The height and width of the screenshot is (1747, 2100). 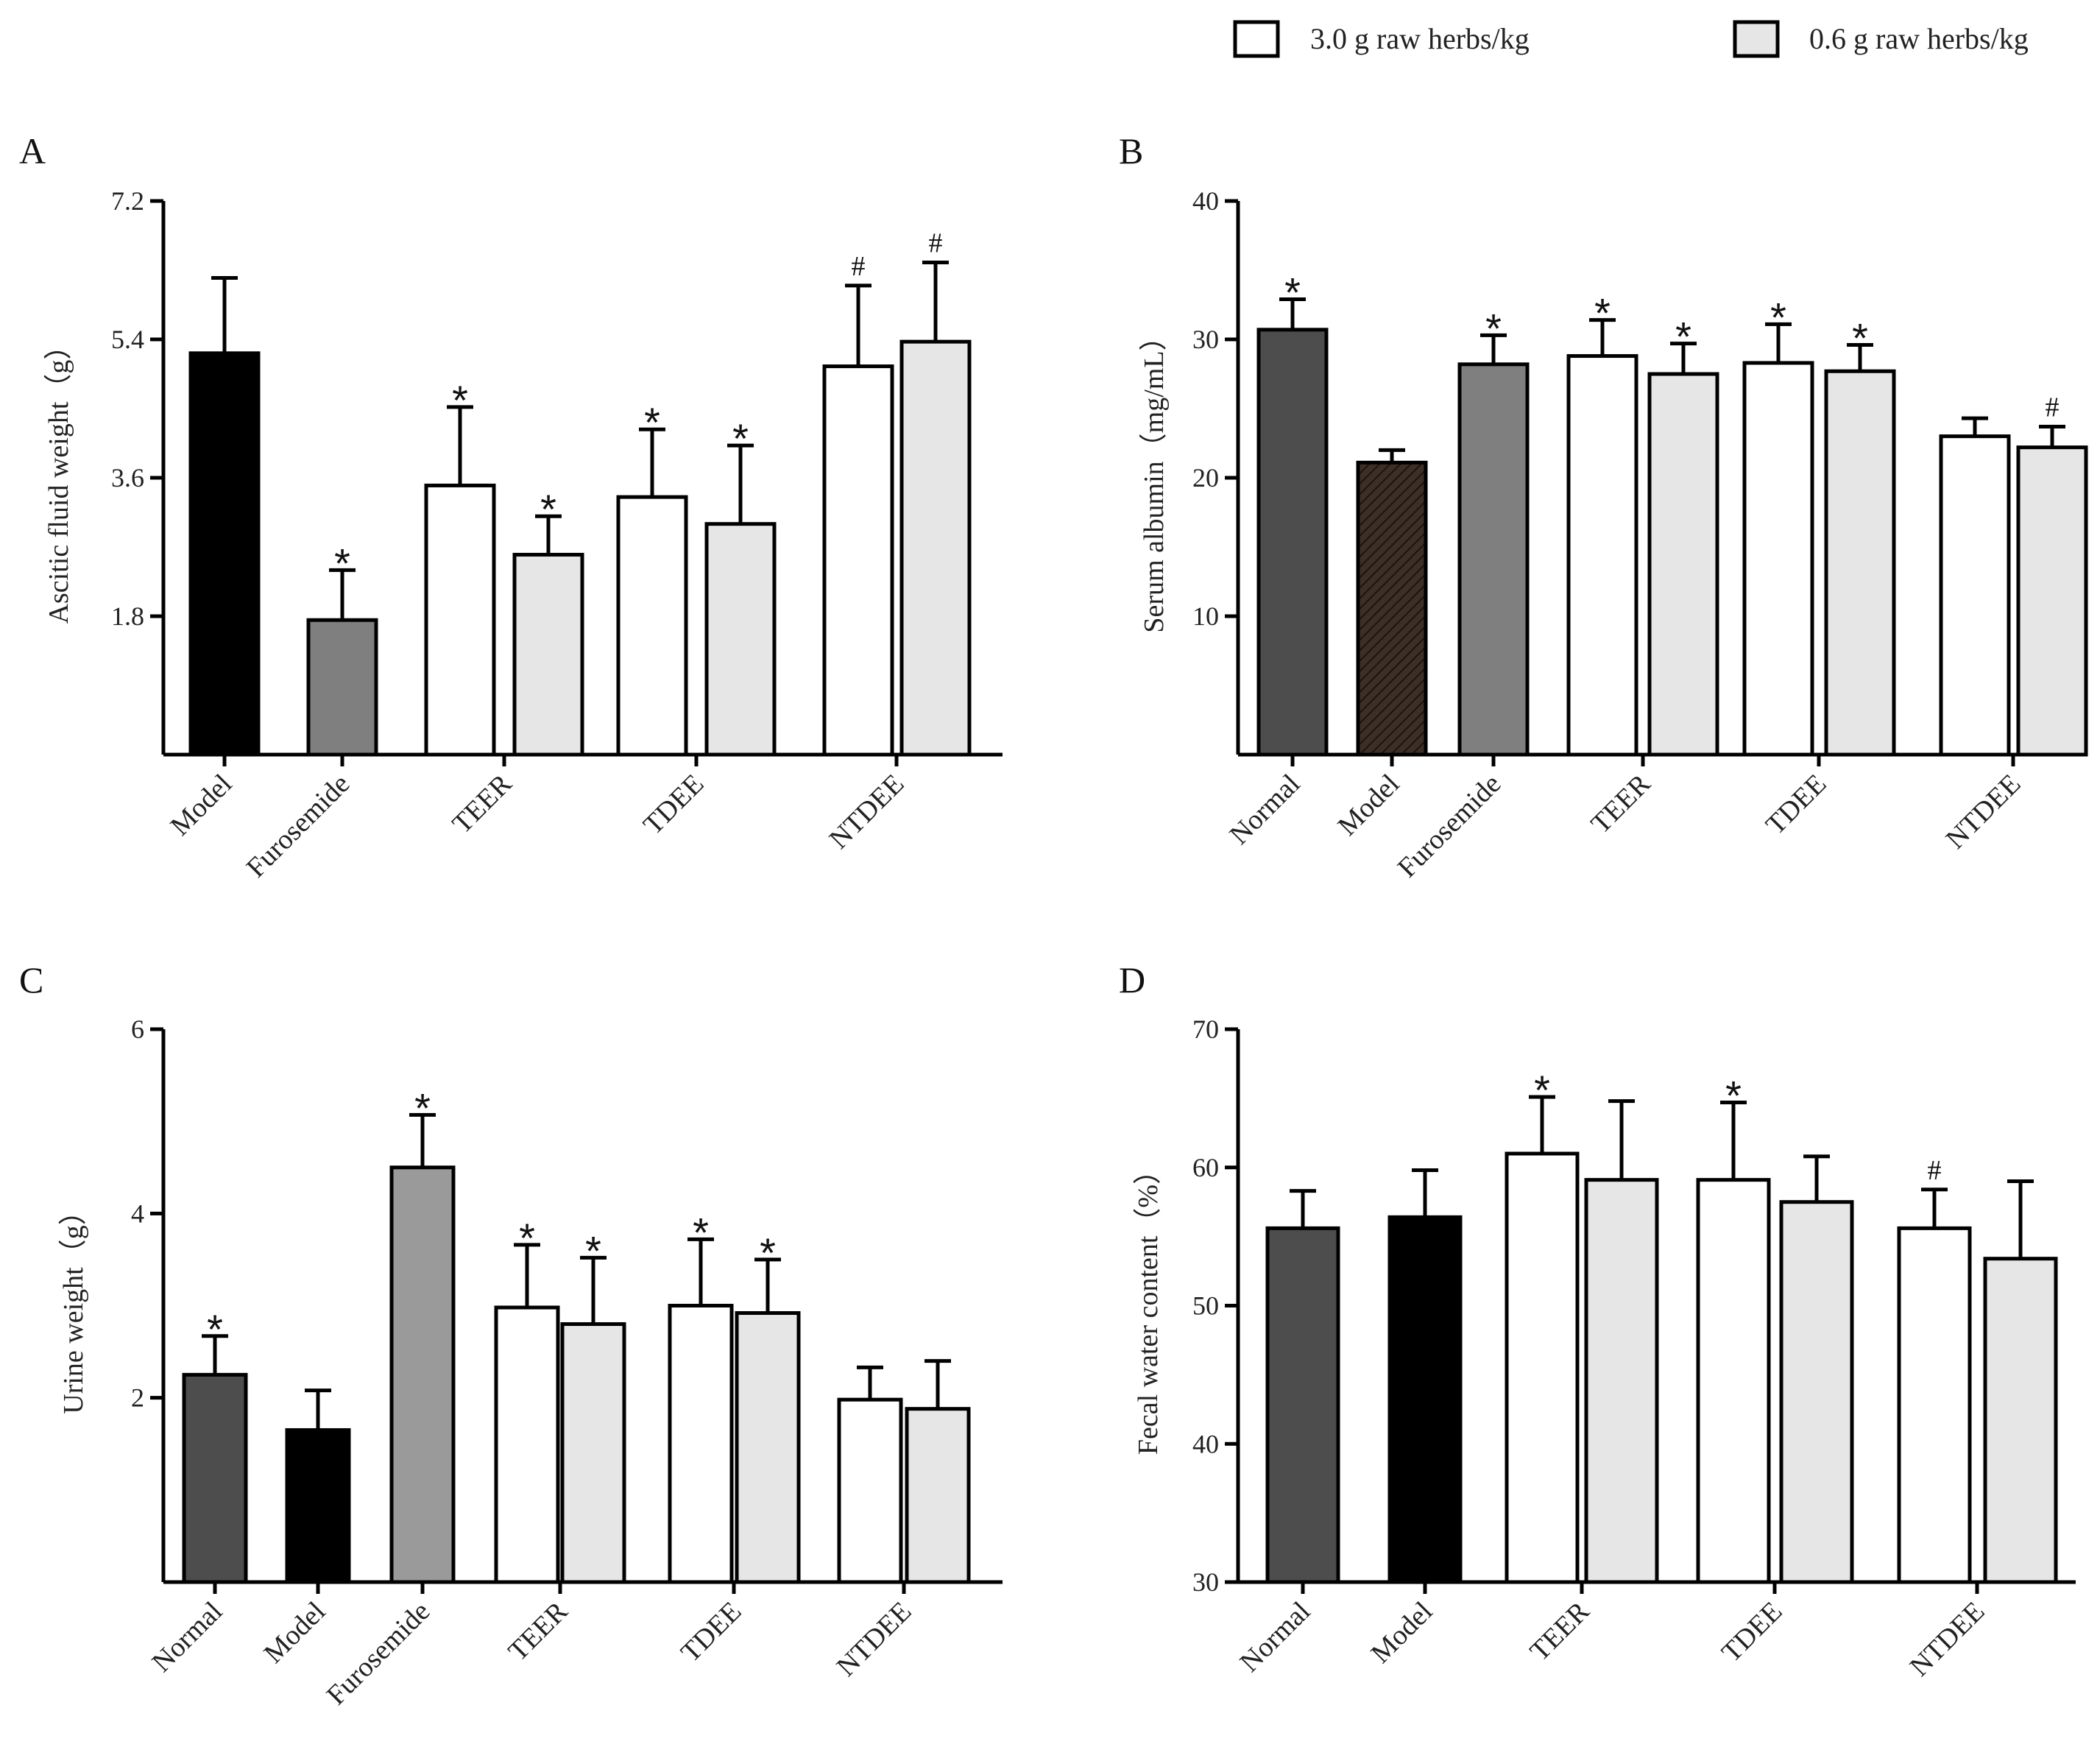 I want to click on y-tick-label: 6, so click(x=137, y=1029).